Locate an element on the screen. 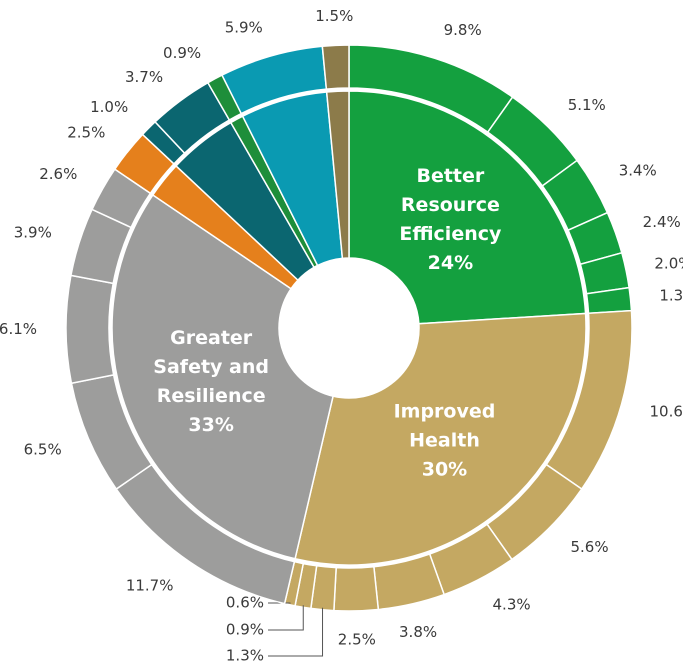 This screenshot has width=683, height=665. group-value-label: 24% is located at coordinates (450, 263).